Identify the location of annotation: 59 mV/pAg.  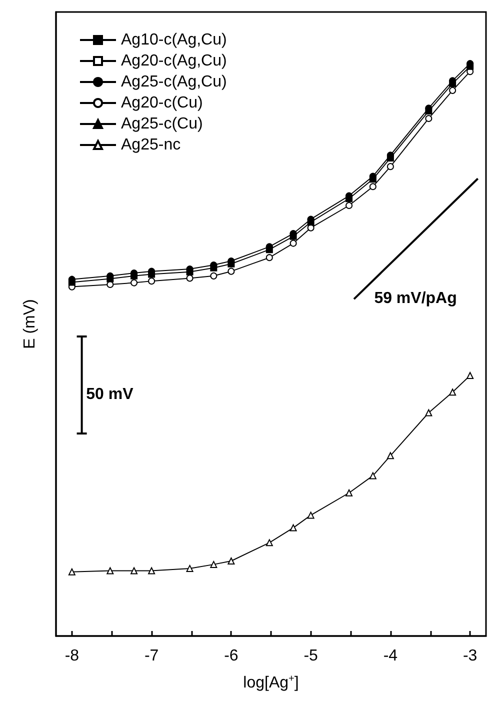
(415, 299).